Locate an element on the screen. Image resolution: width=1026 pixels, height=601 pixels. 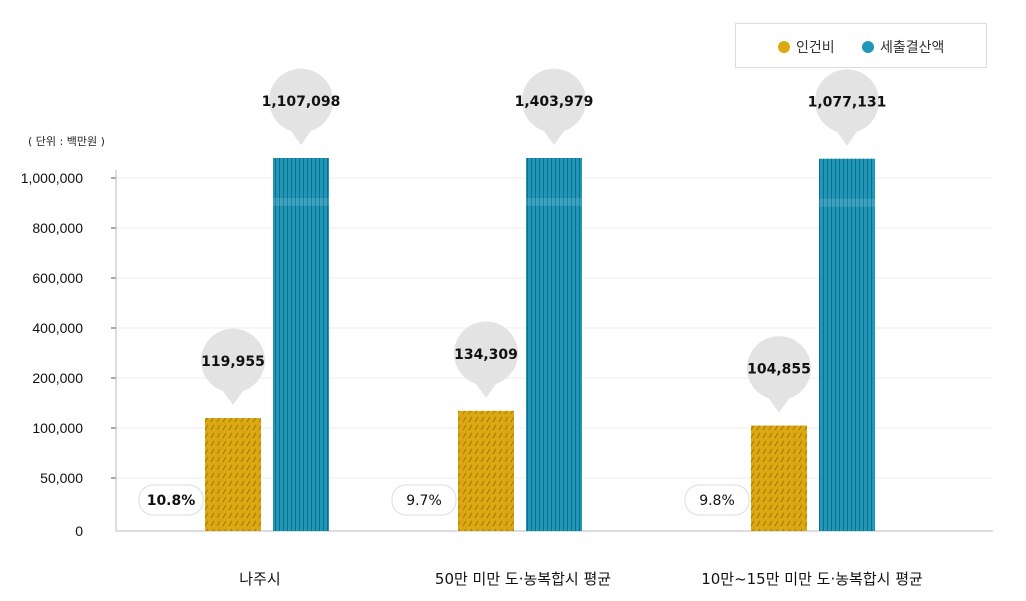
legend-swatch-sales is located at coordinates (868, 47).